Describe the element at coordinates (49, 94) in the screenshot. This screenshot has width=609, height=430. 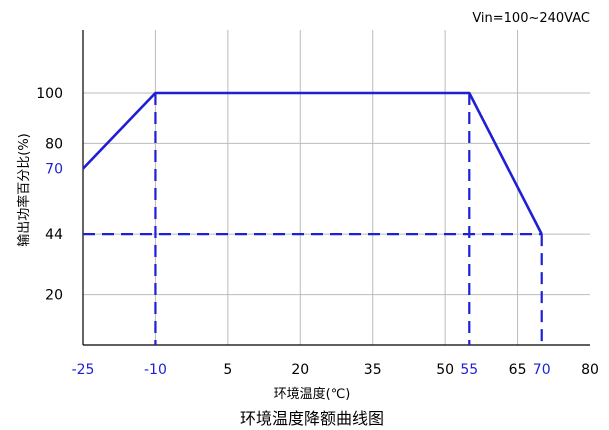
I see `y-tick-label: 100` at that location.